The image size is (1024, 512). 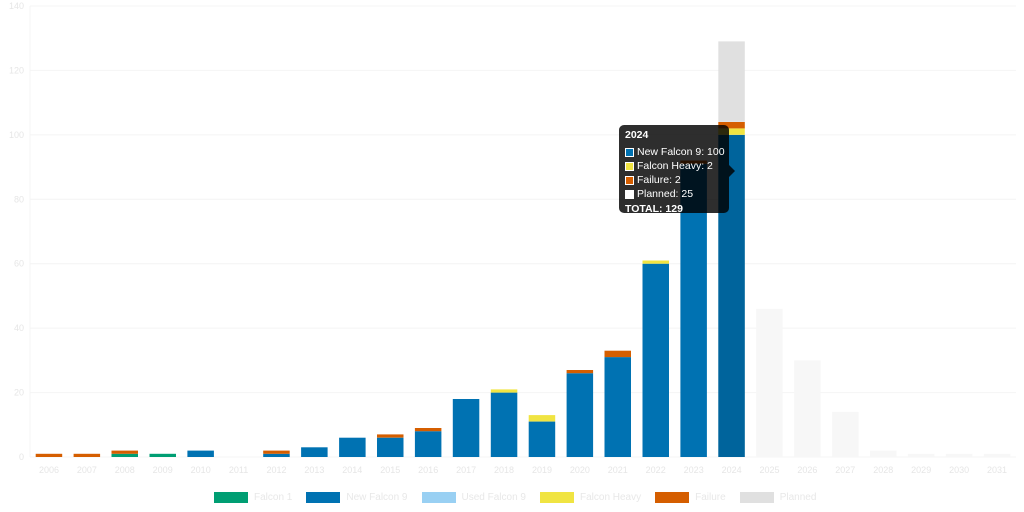 I want to click on y-axis: 0 20 40 60 80 100 120 140, so click(x=16, y=231).